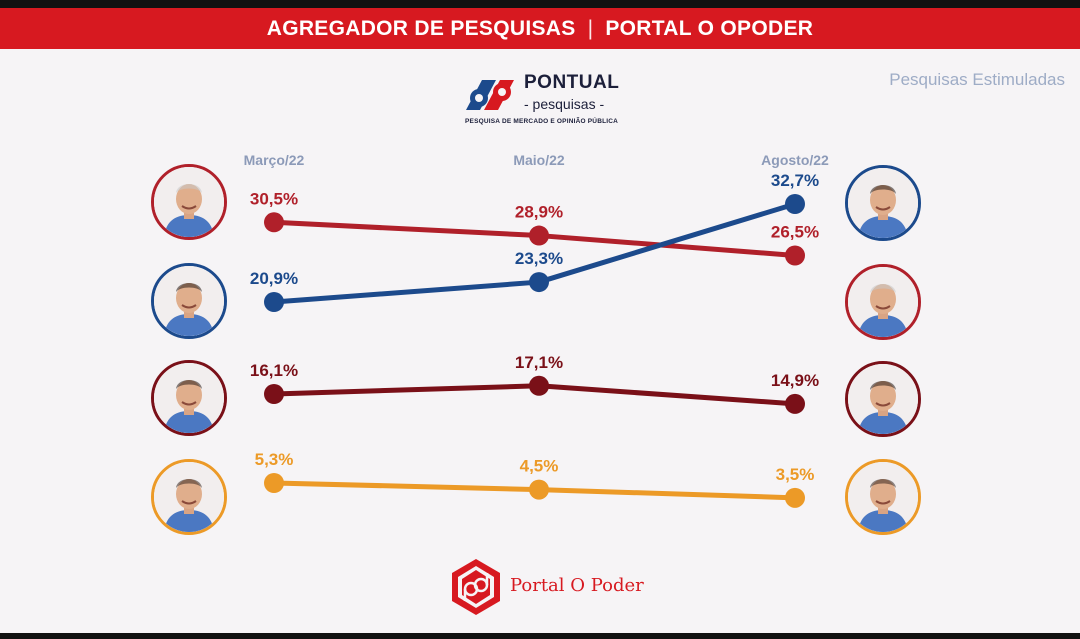 The image size is (1080, 639). What do you see at coordinates (795, 474) in the screenshot?
I see `data-label-s4: 3,5%` at bounding box center [795, 474].